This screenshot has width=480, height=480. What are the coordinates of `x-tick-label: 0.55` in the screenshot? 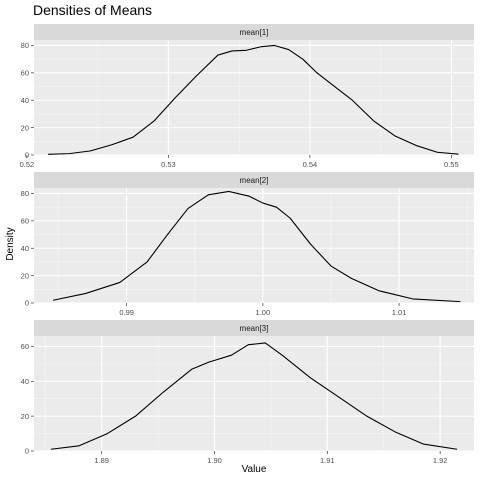 It's located at (451, 164).